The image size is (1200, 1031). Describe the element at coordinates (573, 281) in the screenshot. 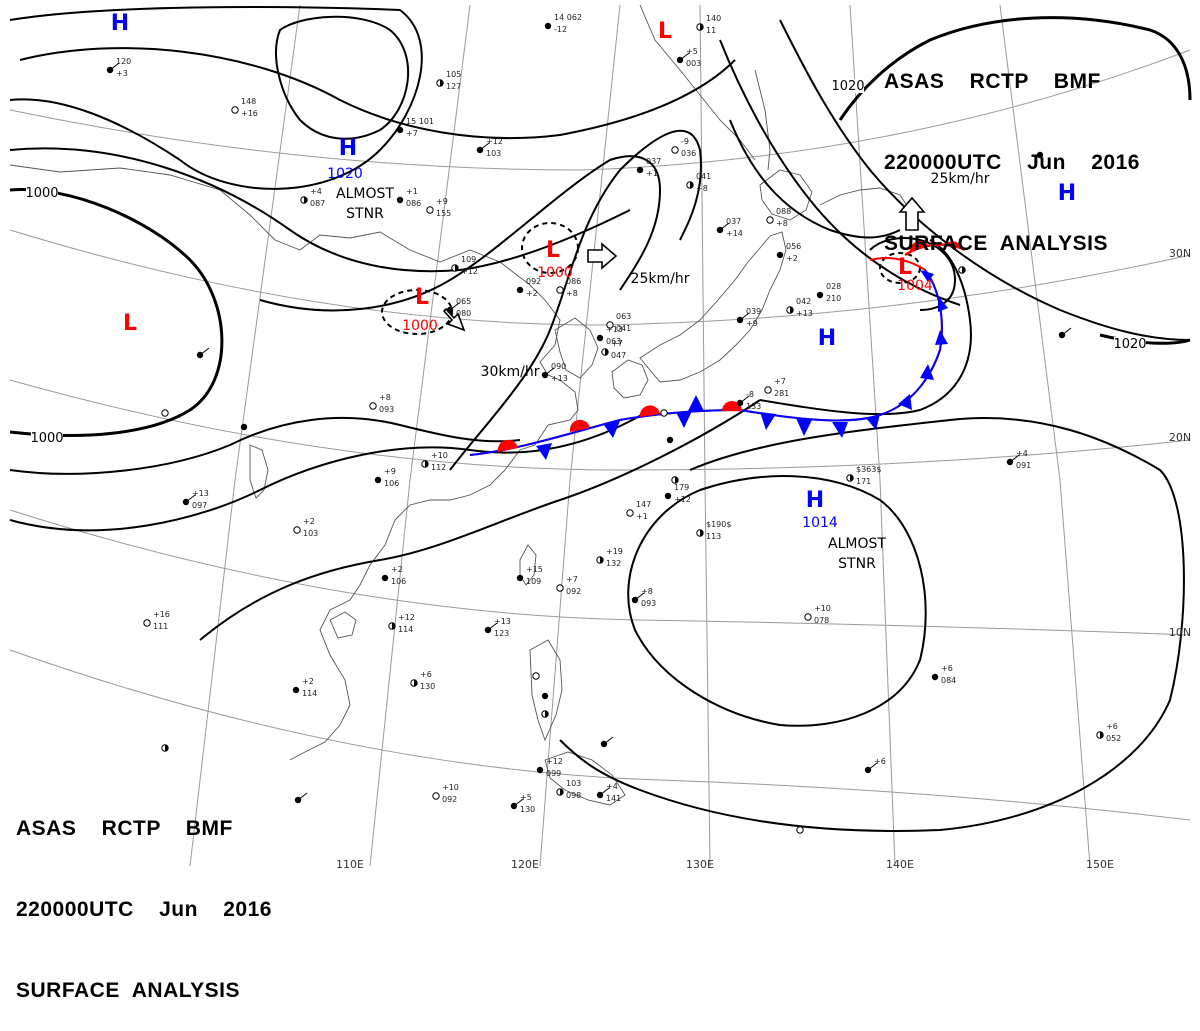

I see `station-obs-value: 086` at that location.